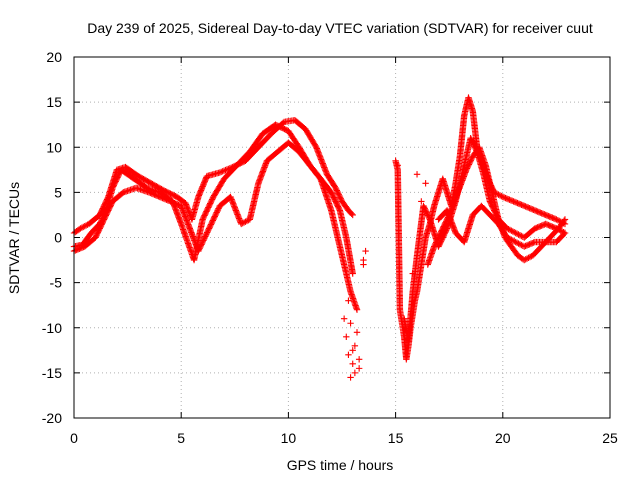  I want to click on series-isolated, so click(394, 219).